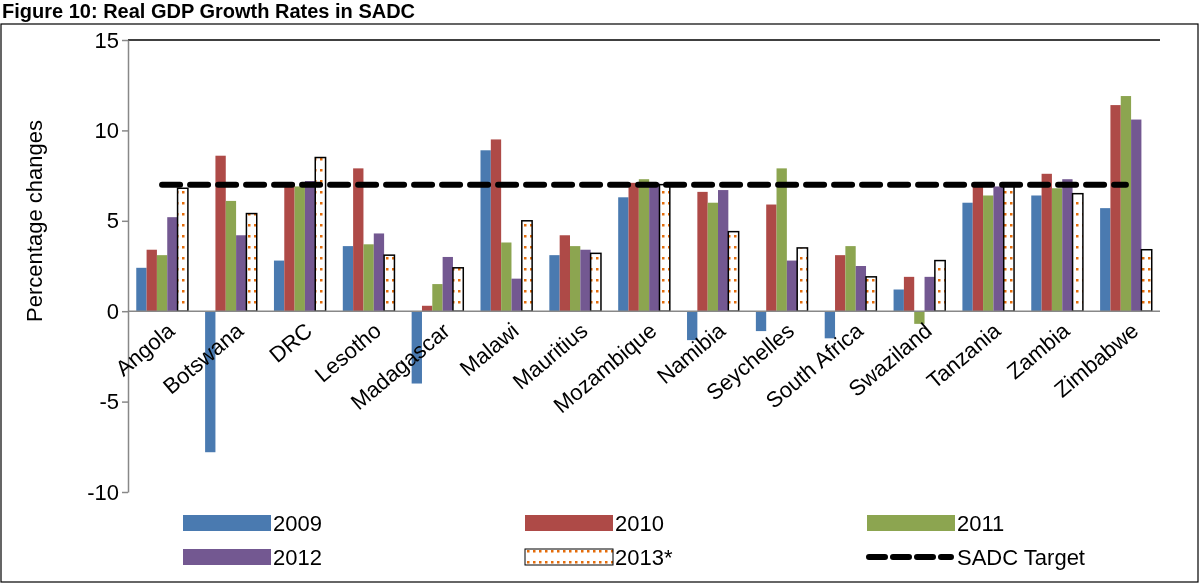  Describe the element at coordinates (112, 221) in the screenshot. I see `y-tick-label: 5` at that location.